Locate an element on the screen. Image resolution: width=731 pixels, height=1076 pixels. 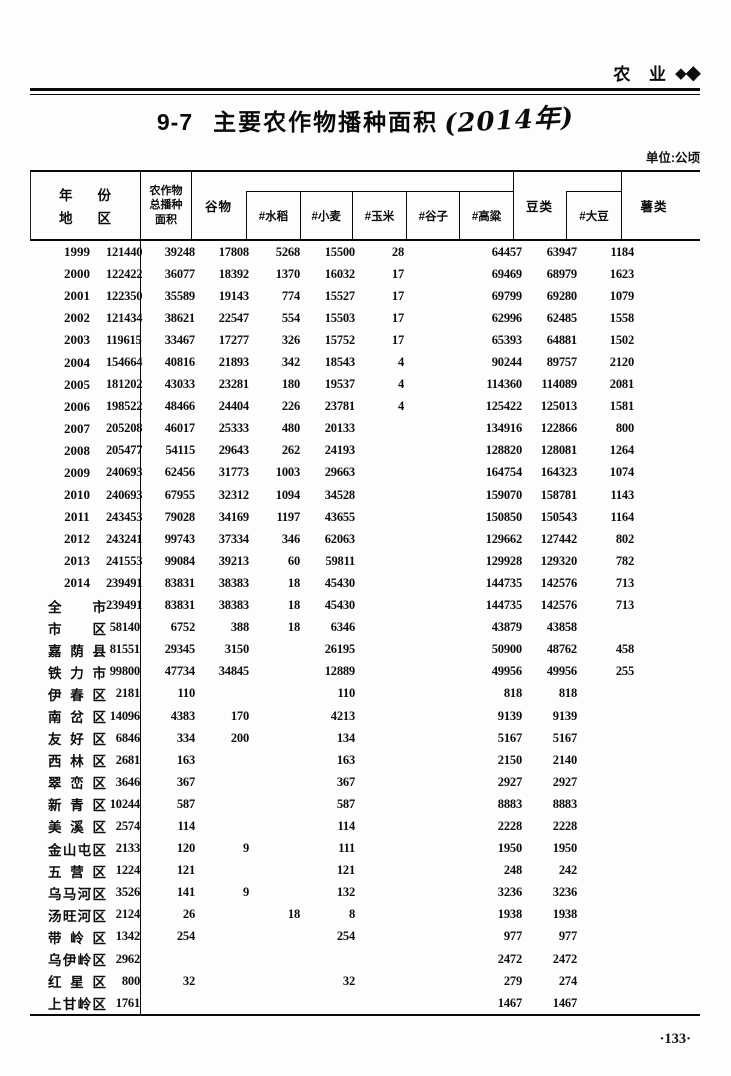
cell: 5268 is located at coordinates (287, 251).